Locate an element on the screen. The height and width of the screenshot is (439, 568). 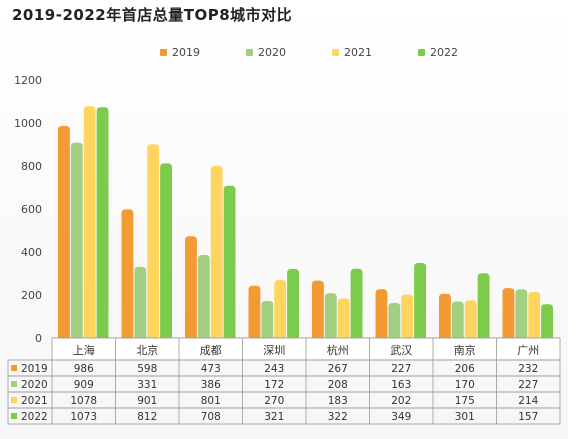
category-label: 上海 is located at coordinates (84, 350).